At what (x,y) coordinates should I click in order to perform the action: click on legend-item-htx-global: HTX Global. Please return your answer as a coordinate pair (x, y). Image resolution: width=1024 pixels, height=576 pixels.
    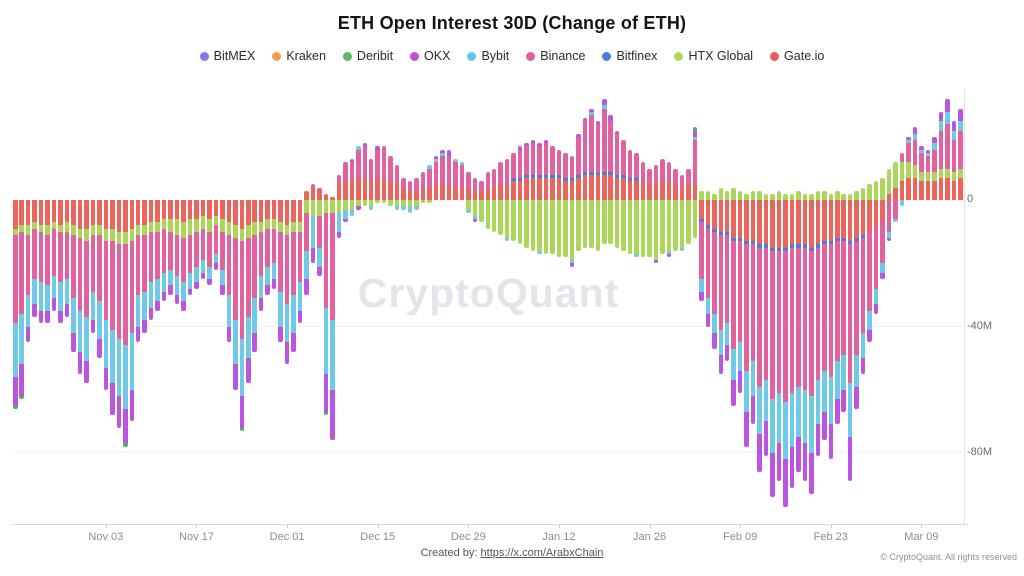
    Looking at the image, I should click on (713, 56).